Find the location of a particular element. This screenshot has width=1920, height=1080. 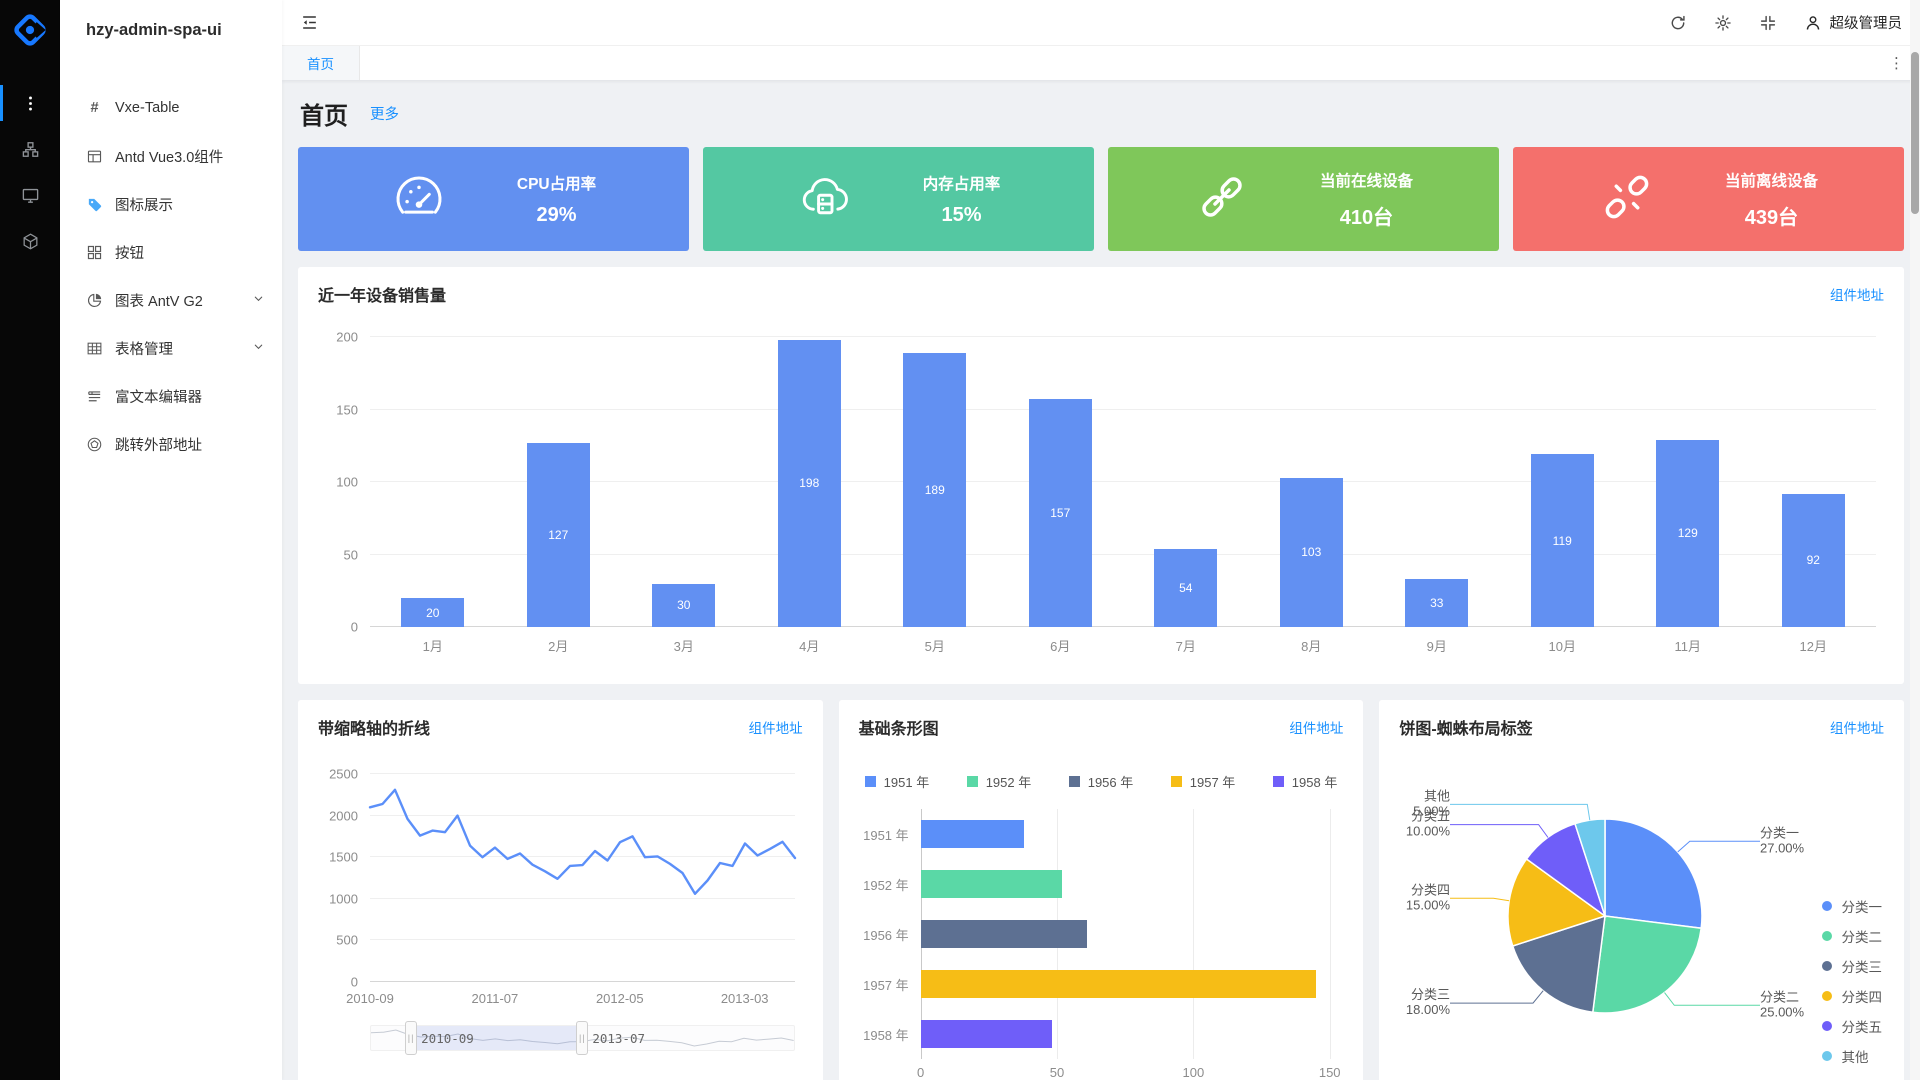

legend-item-5: 其他 is located at coordinates (1852, 1056).